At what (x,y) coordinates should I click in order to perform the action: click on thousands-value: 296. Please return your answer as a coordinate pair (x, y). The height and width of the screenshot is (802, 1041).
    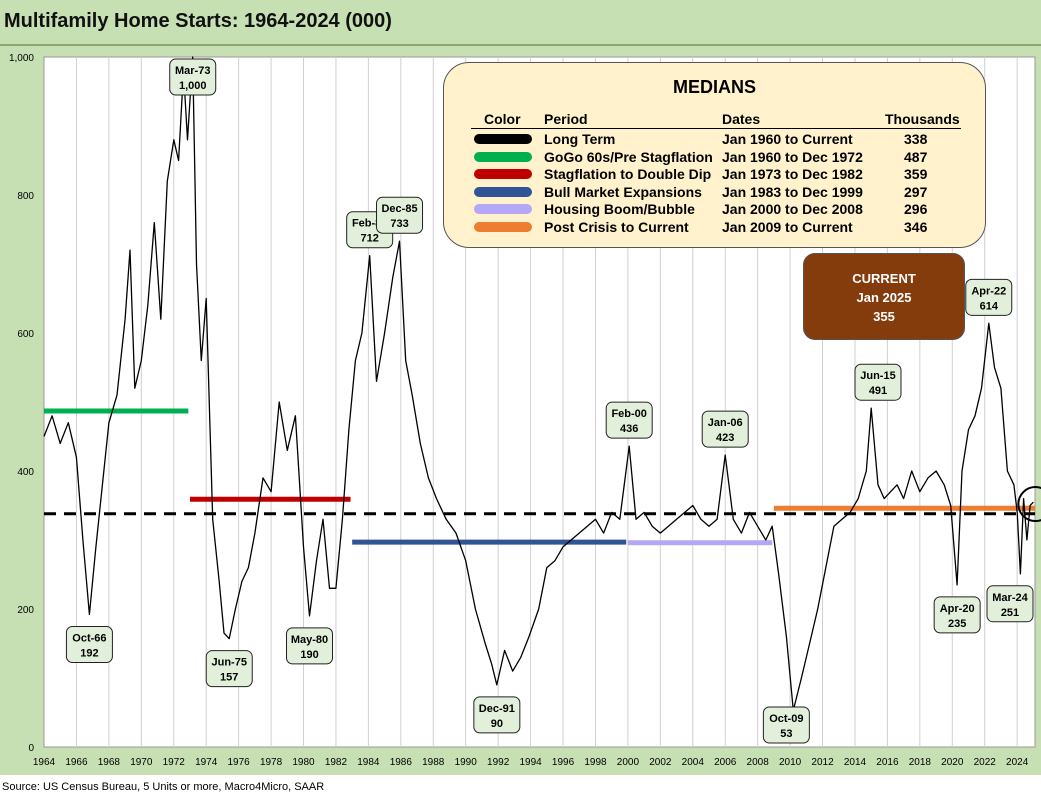
    Looking at the image, I should click on (916, 209).